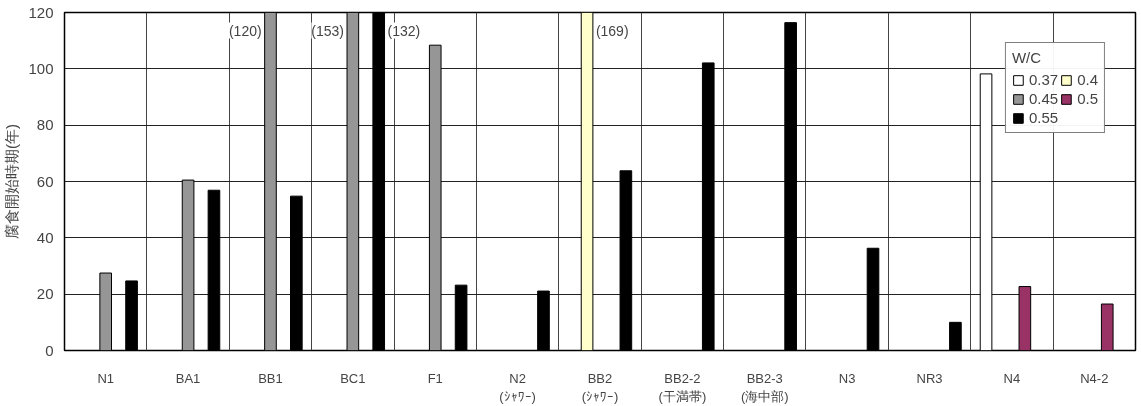  Describe the element at coordinates (41, 68) in the screenshot. I see `y-tick-label: 100` at that location.